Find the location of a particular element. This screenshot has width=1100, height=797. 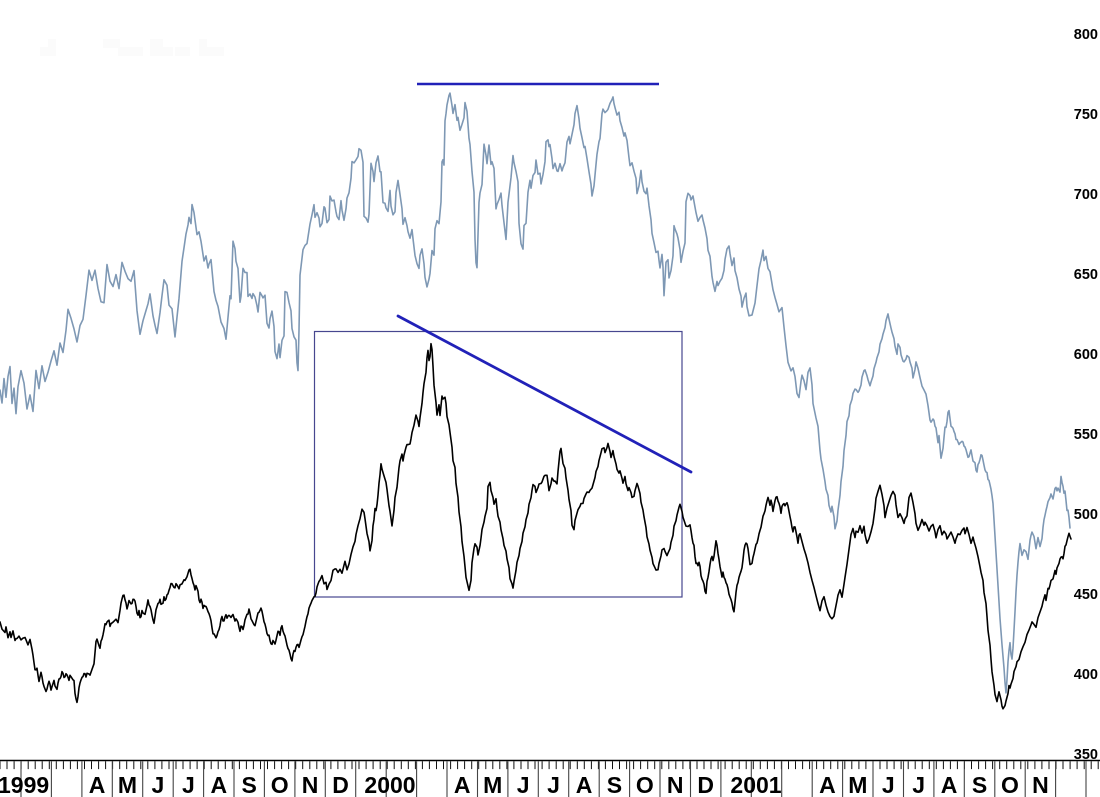

svg-text: 650 is located at coordinates (1086, 275).